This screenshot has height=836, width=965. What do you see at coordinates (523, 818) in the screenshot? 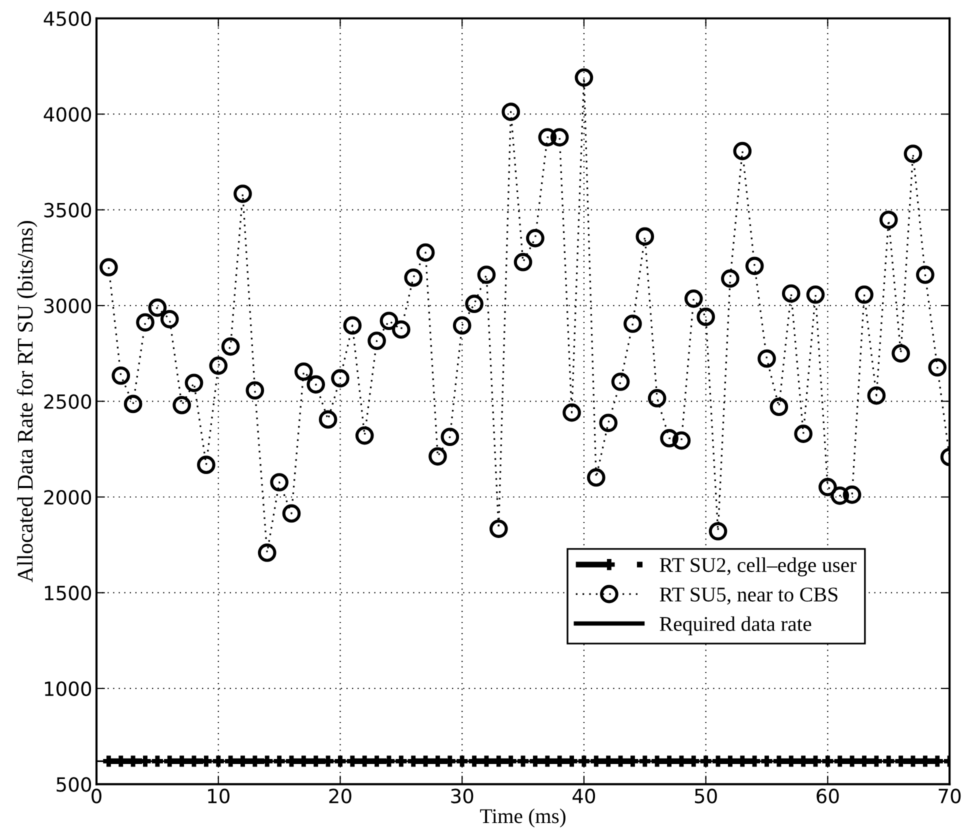
I see `x-axis-title: Time (ms)` at bounding box center [523, 818].